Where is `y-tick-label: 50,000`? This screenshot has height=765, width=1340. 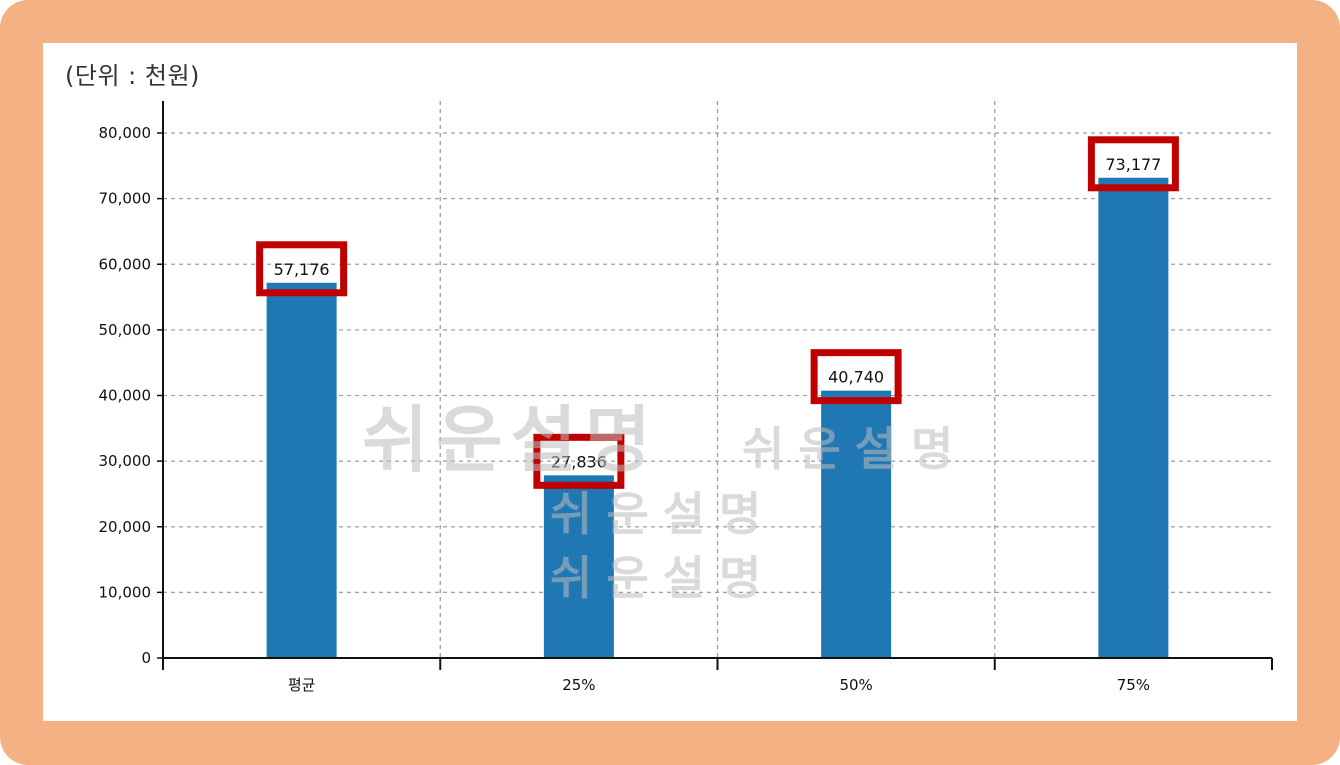 y-tick-label: 50,000 is located at coordinates (125, 330).